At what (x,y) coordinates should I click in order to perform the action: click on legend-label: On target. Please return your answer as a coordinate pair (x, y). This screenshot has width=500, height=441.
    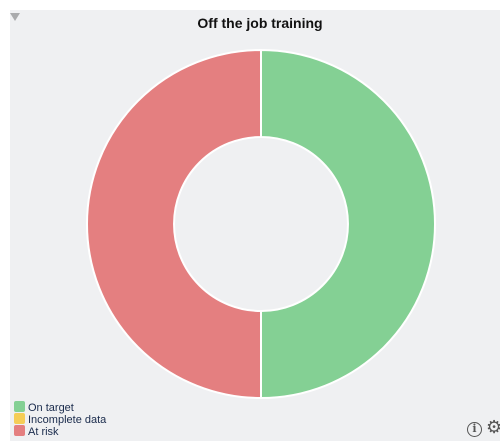
    Looking at the image, I should click on (51, 408).